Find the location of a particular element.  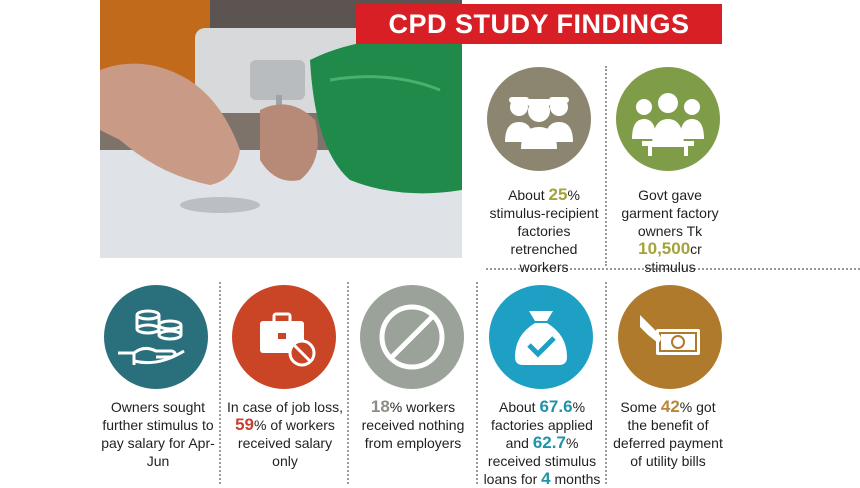

money-bag-check-icon is located at coordinates (541, 337).